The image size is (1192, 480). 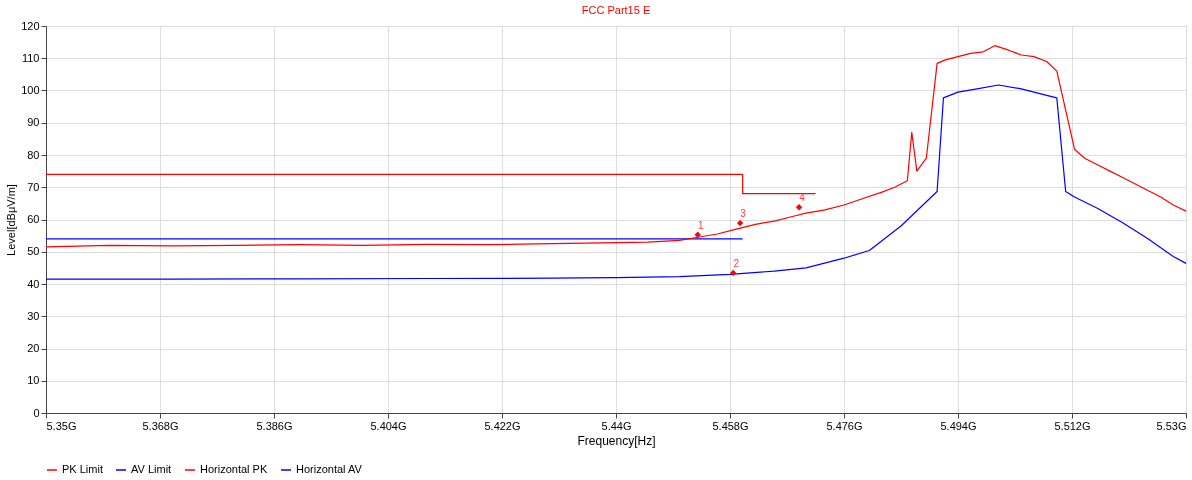 I want to click on y-tick-label: 100, so click(x=30, y=90).